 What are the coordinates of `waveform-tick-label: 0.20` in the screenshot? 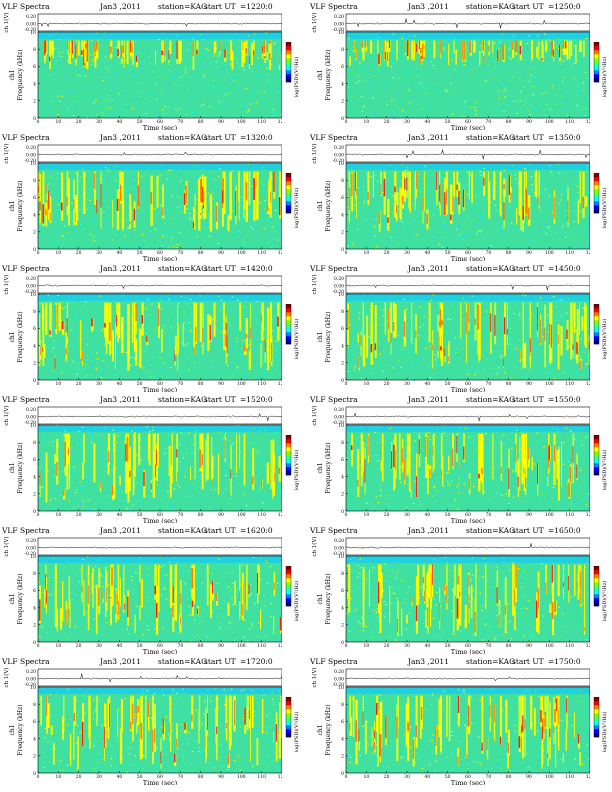 It's located at (31, 541).